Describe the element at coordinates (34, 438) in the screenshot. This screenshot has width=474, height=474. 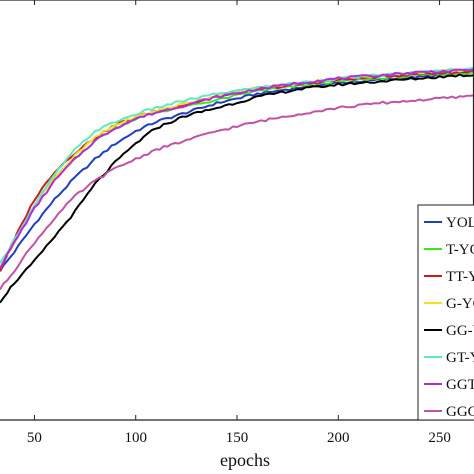
I see `x-tick-label: 50` at that location.